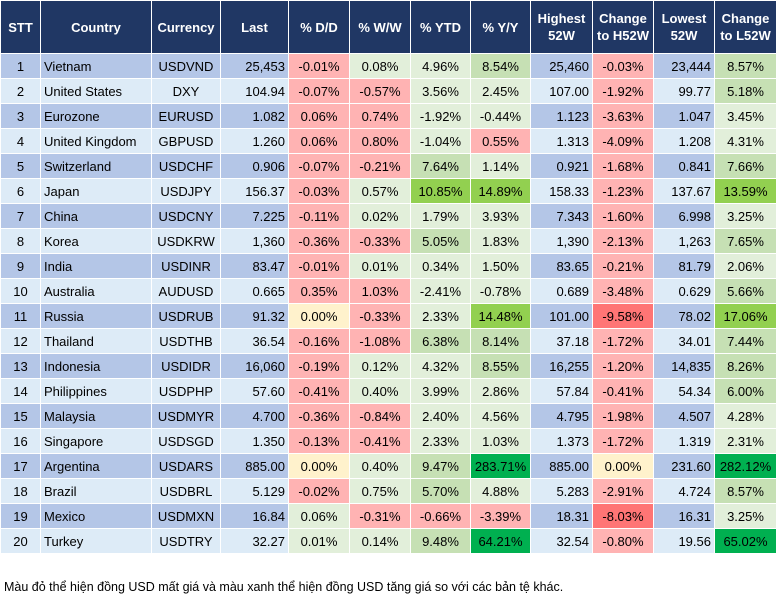  Describe the element at coordinates (380, 27) in the screenshot. I see `header-ww: % W/W` at that location.